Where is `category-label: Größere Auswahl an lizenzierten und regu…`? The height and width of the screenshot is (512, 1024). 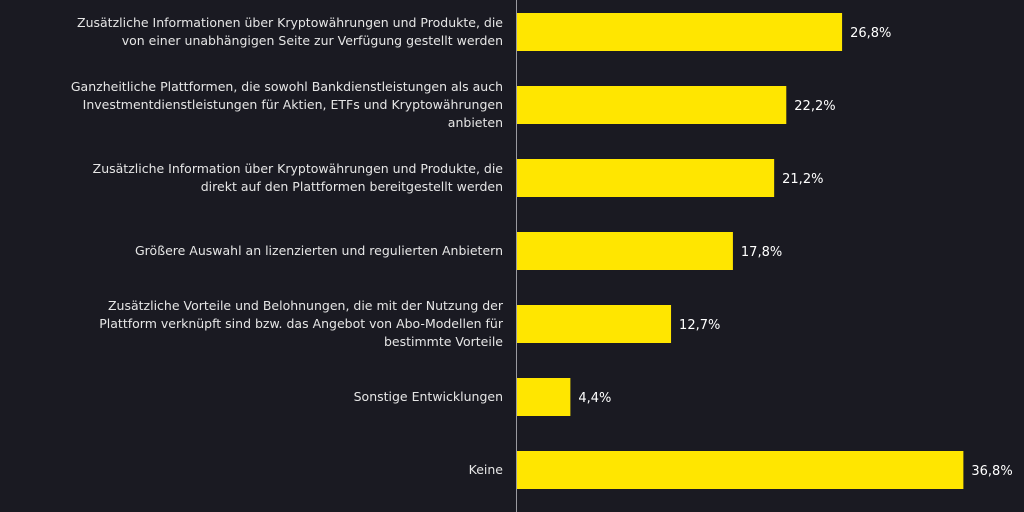
category-label: Größere Auswahl an lizenzierten und regu… is located at coordinates (253, 251).